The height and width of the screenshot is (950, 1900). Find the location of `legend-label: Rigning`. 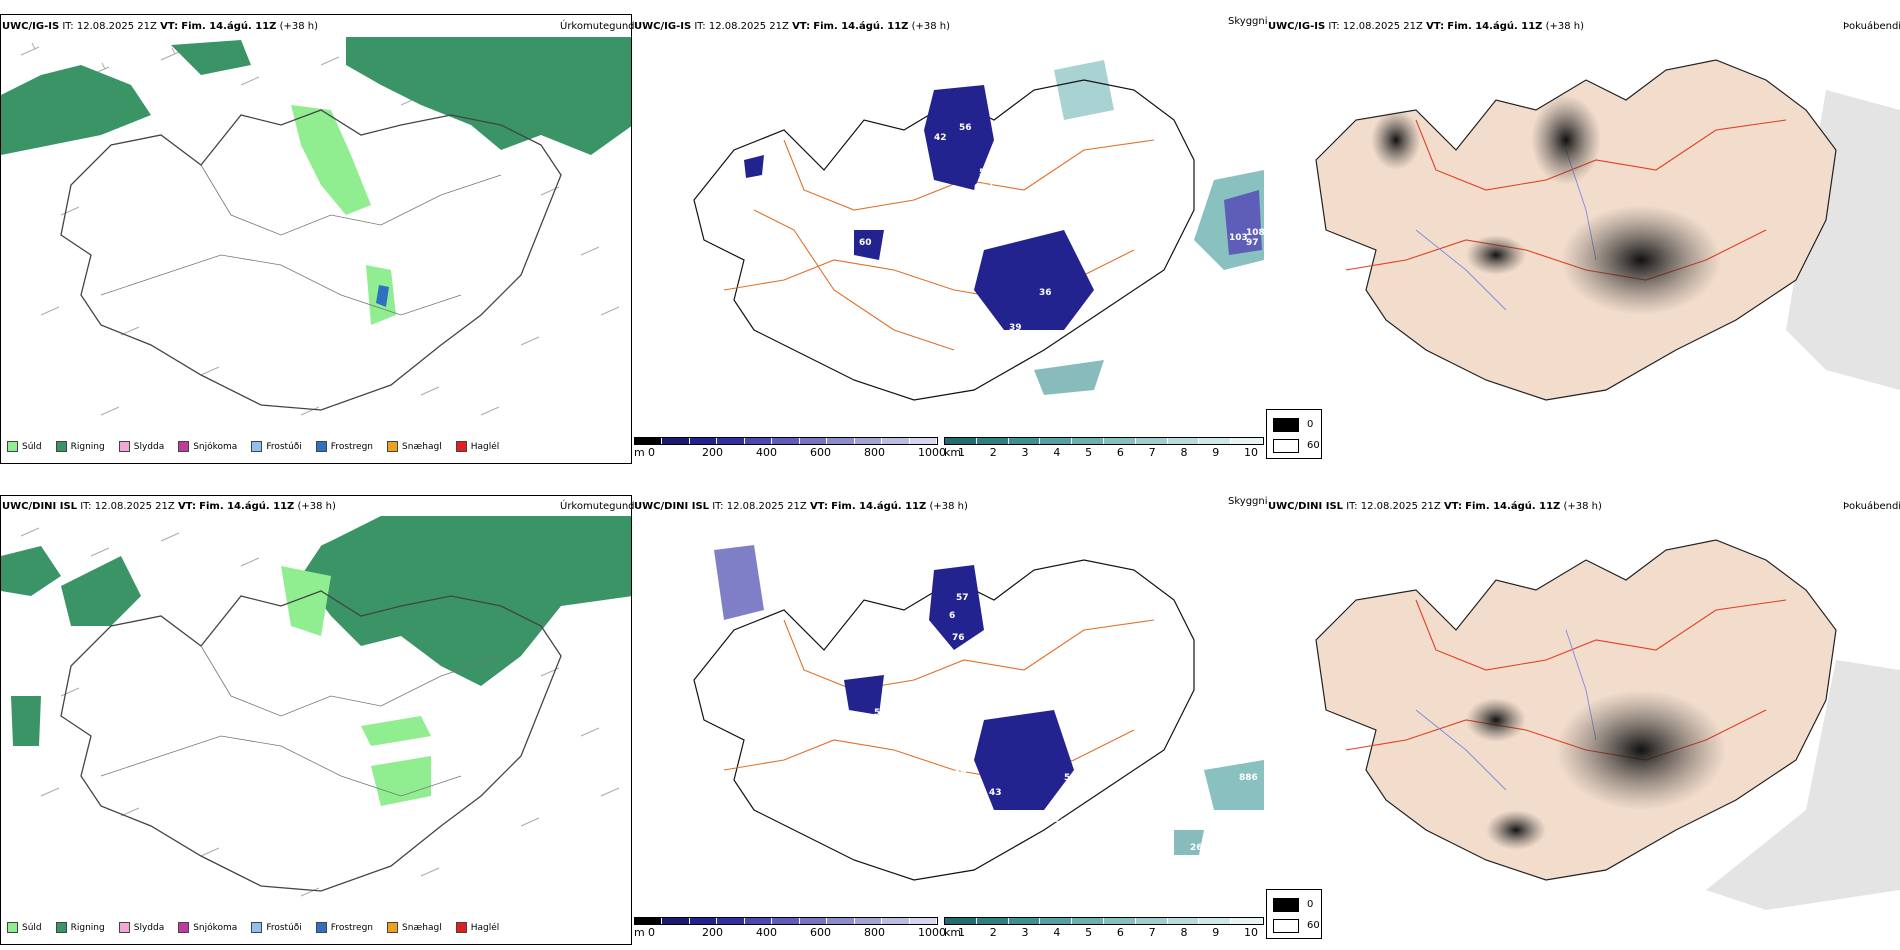

legend-label: Rigning is located at coordinates (87, 927).